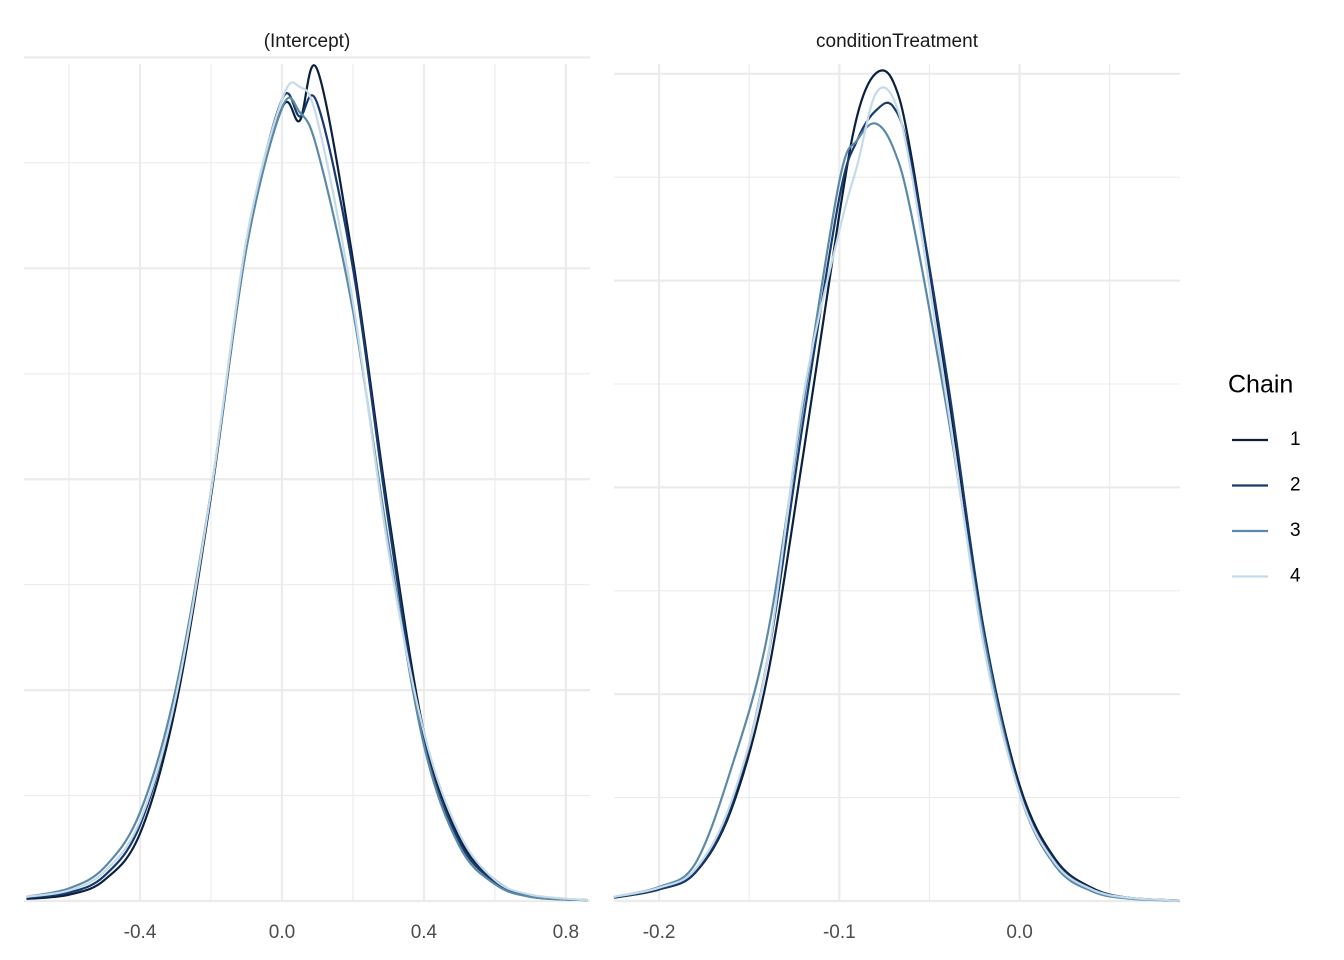 The height and width of the screenshot is (960, 1344). I want to click on x-tick-label: -0.2, so click(659, 932).